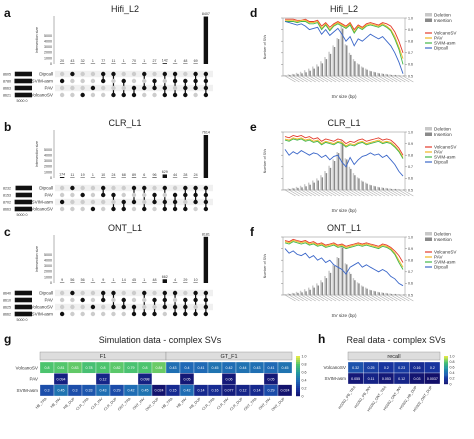 The width and height of the screenshot is (474, 439). Describe the element at coordinates (165, 61) in the screenshot. I see `upset-bar-label: 142` at that location.